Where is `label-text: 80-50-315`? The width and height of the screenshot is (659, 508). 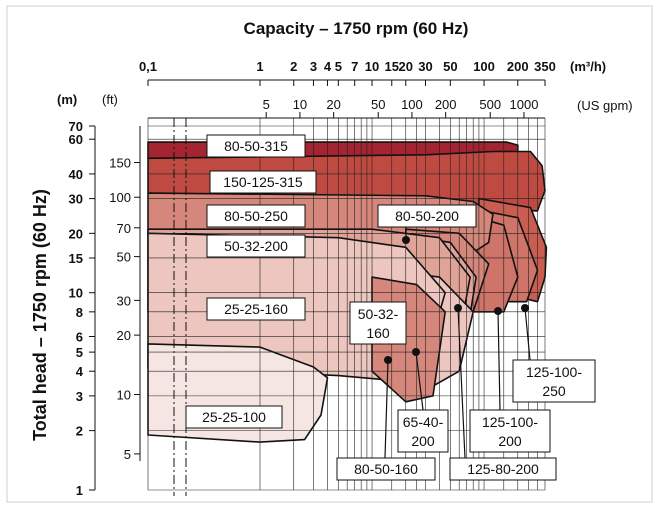
label-text: 80-50-315 is located at coordinates (256, 146).